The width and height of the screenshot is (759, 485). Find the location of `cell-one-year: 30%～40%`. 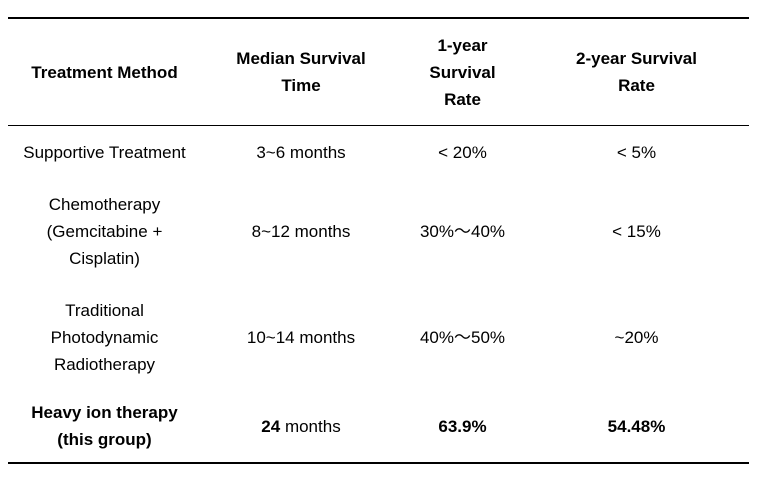

cell-one-year: 30%～40% is located at coordinates (462, 231).